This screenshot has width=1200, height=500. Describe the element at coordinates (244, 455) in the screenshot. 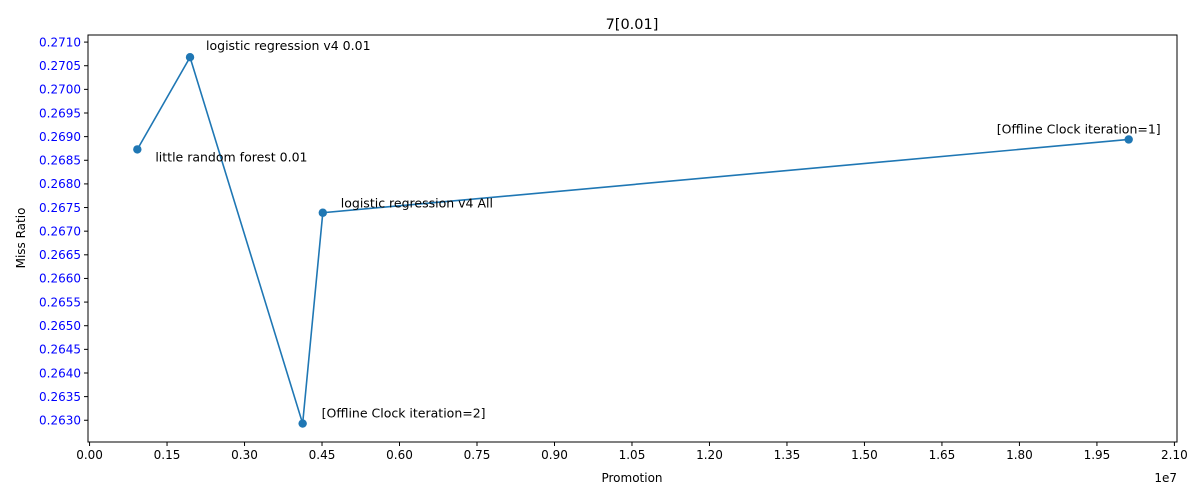

I see `x-tick-label: 0.30` at that location.